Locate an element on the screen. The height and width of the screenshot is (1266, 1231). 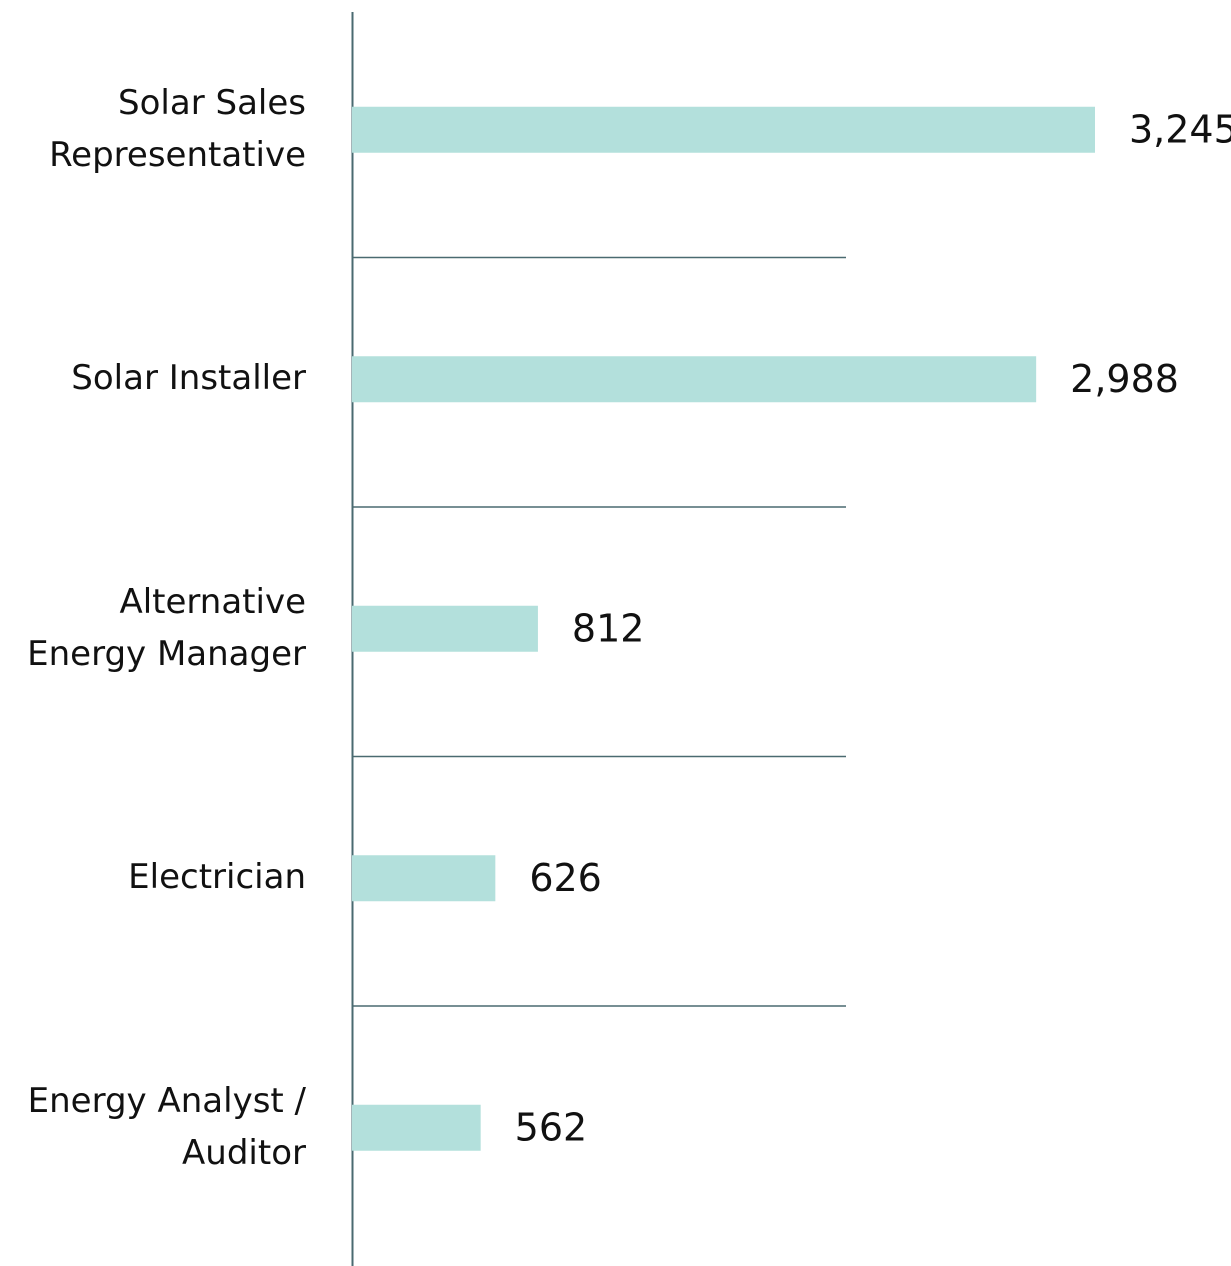
category-label: Alternative Energy Manager is located at coordinates (166, 627).